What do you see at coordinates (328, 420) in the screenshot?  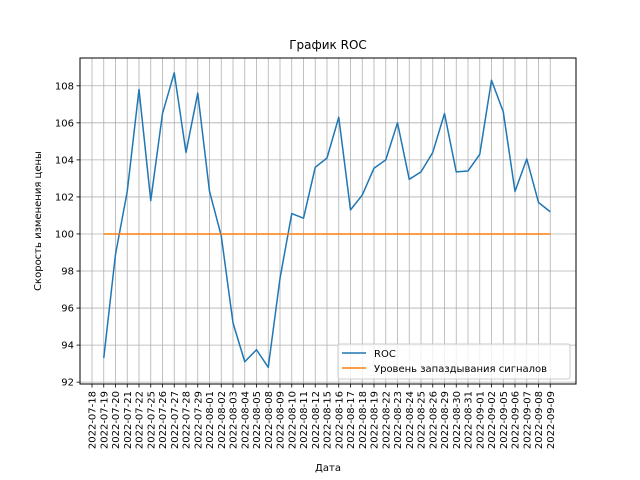 I see `x-tick-label: 2022-08-15` at bounding box center [328, 420].